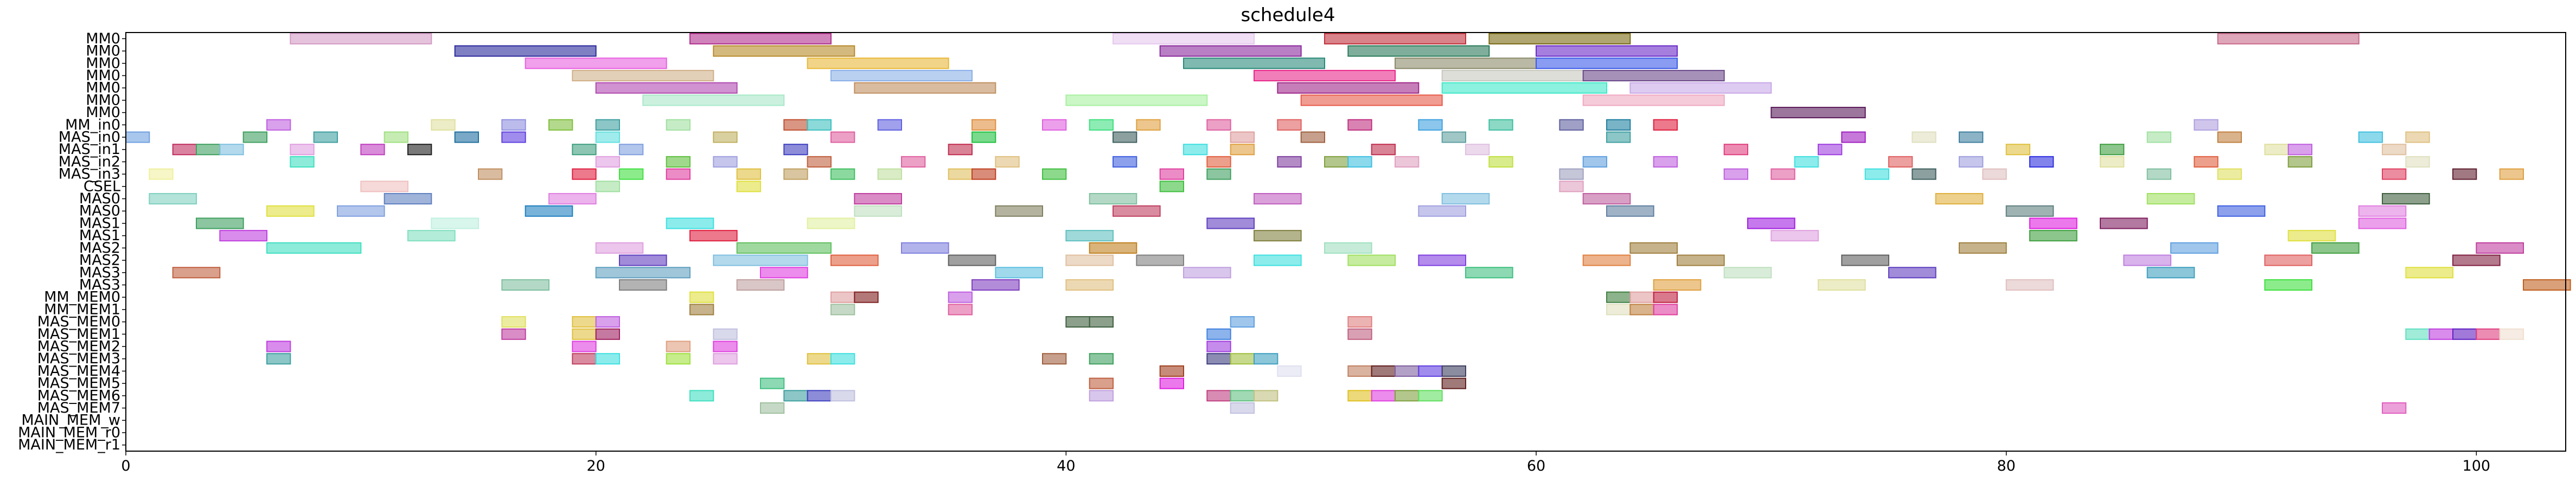 The height and width of the screenshot is (488, 2576). What do you see at coordinates (2006, 466) in the screenshot?
I see `x-tick-label: 80` at bounding box center [2006, 466].